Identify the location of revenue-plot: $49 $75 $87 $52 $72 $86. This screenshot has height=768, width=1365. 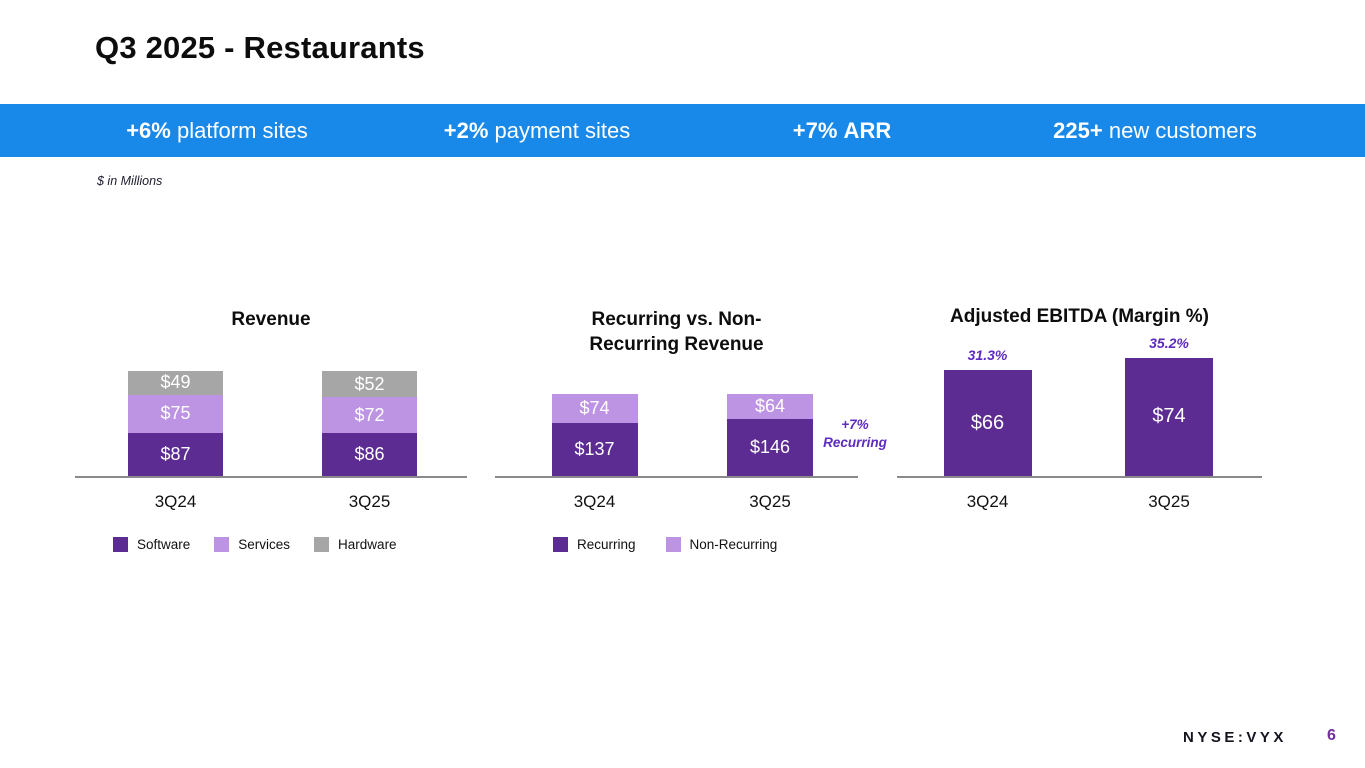
(271, 414).